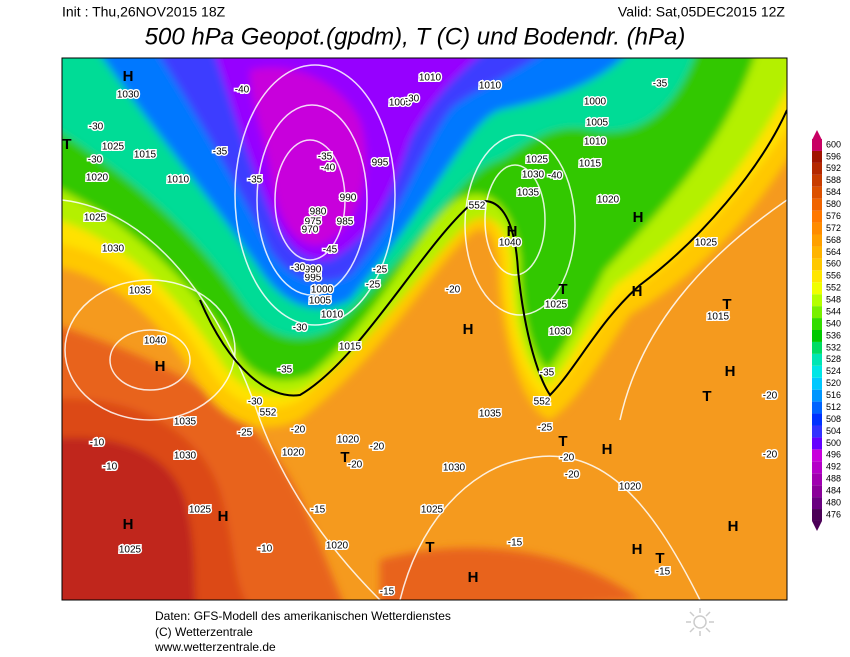 This screenshot has height=657, width=850. What do you see at coordinates (833, 407) in the screenshot?
I see `colorbar-label: 512` at bounding box center [833, 407].